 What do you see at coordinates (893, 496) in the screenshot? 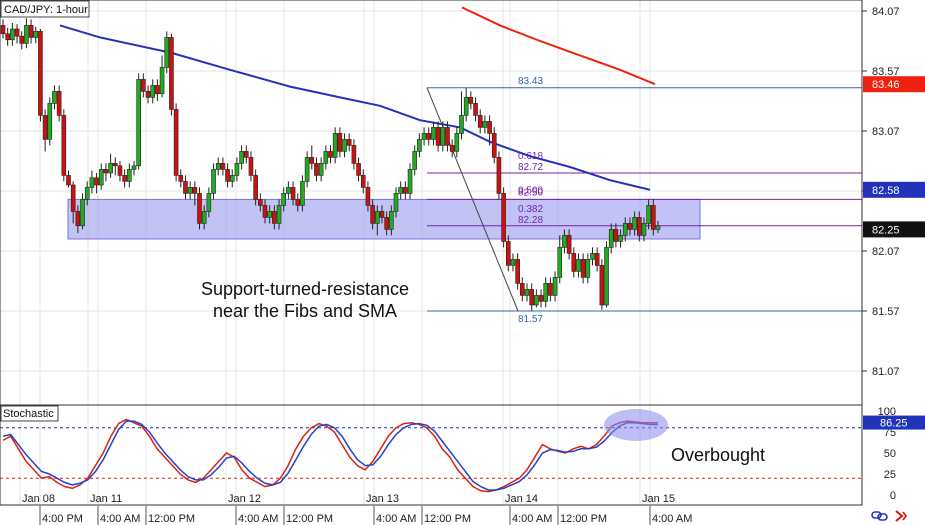
I see `stochastic-tick-label: 0` at bounding box center [893, 496].